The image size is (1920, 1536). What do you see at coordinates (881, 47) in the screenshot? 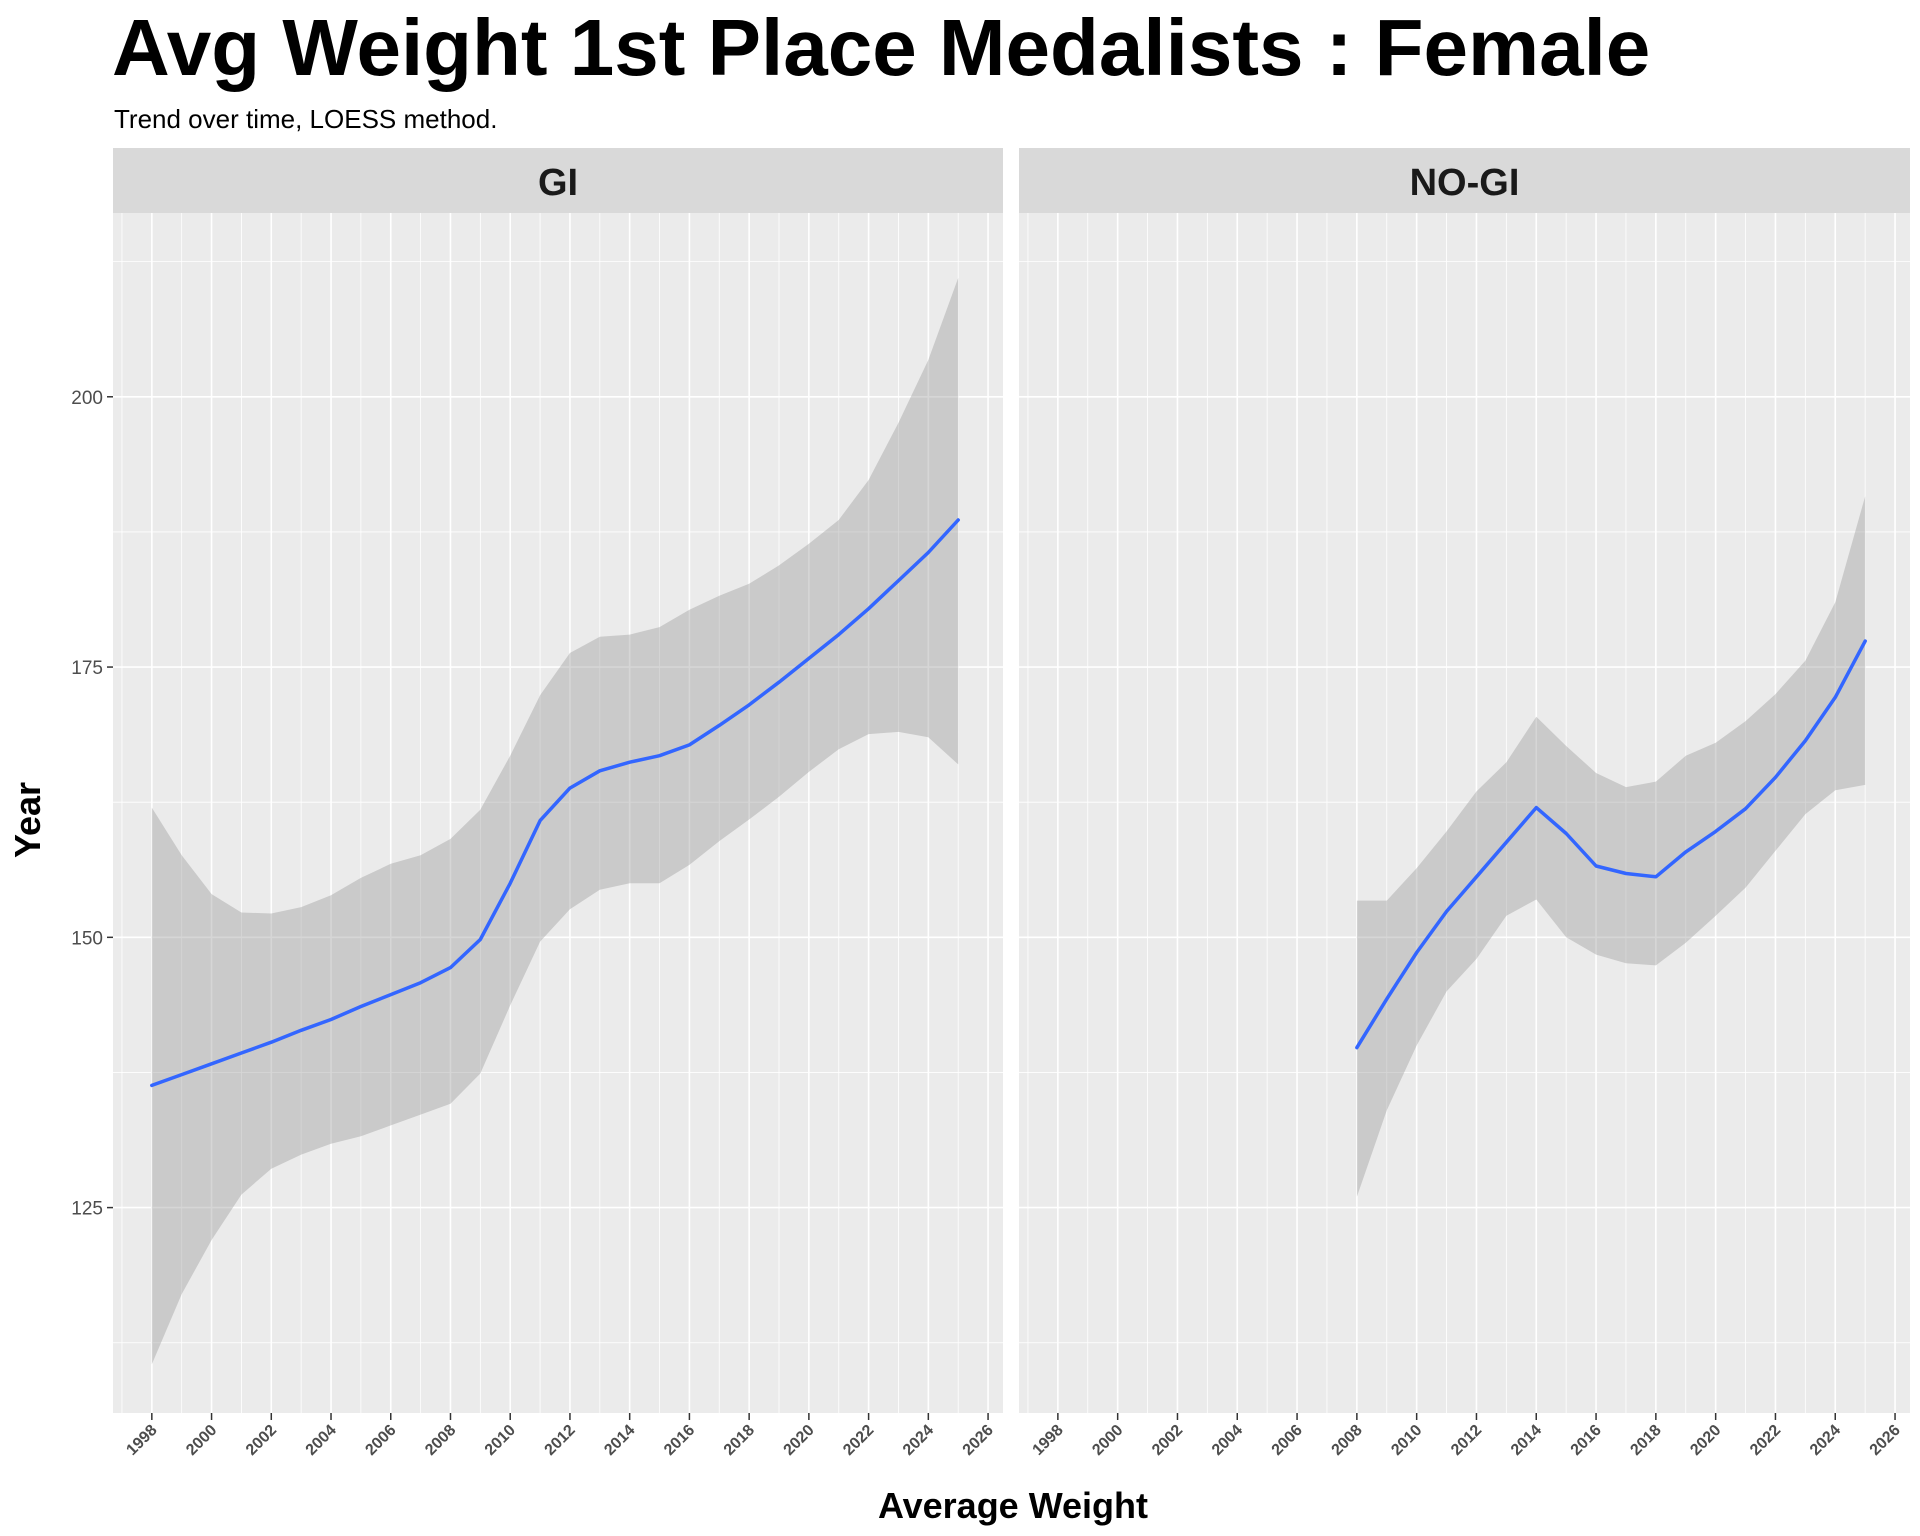
I see `chart-title: Avg Weight 1st Place Medalists : Female` at bounding box center [881, 47].